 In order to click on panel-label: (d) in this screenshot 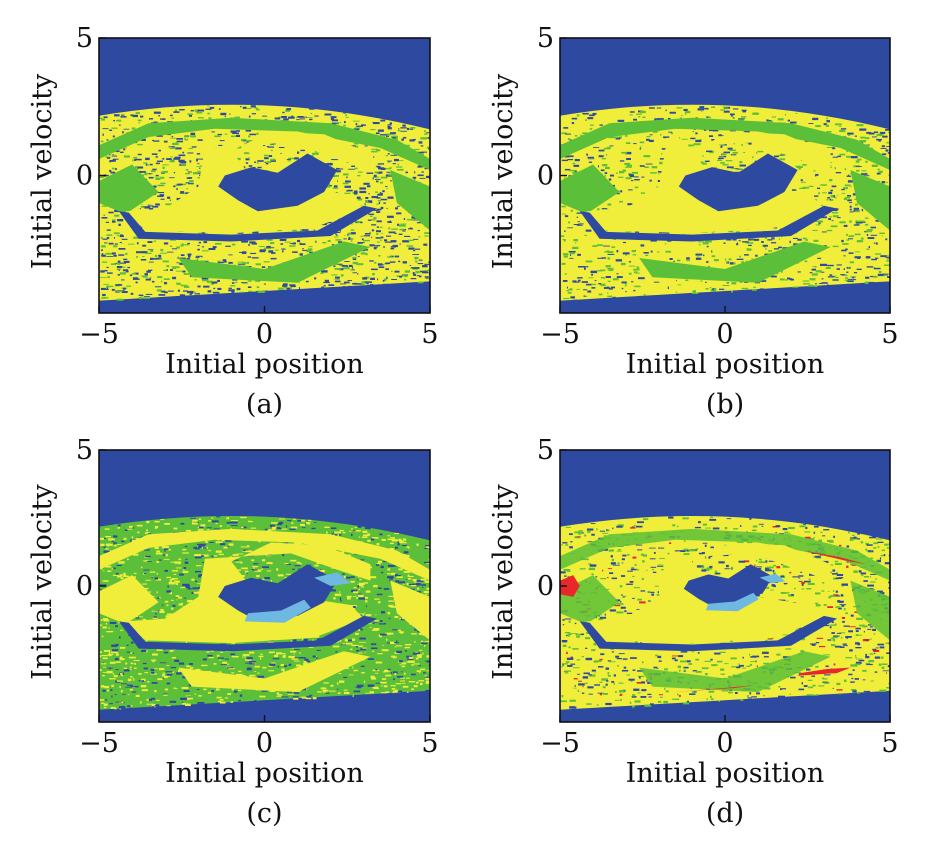, I will do `click(725, 813)`.